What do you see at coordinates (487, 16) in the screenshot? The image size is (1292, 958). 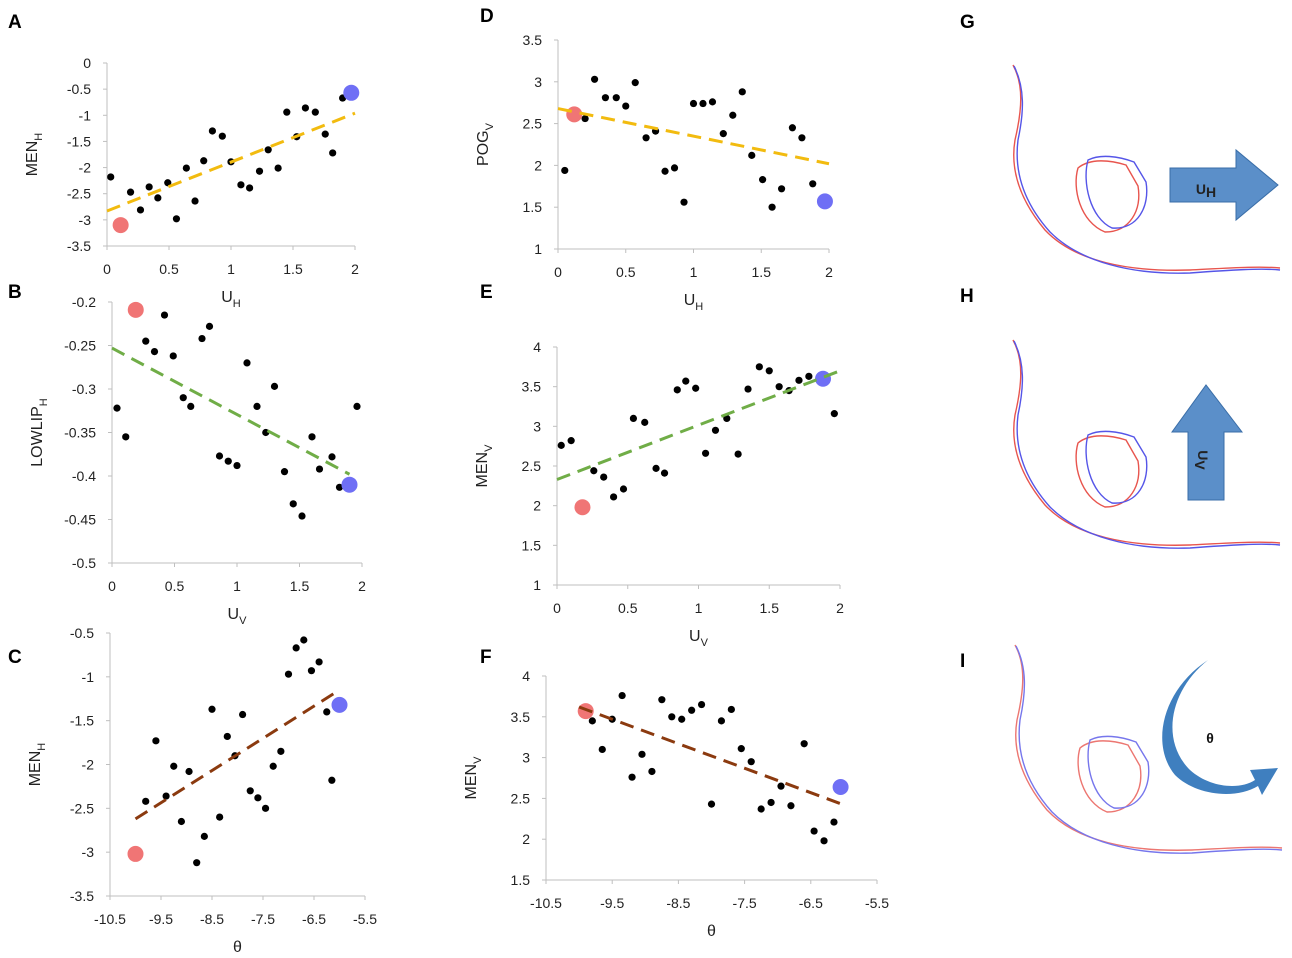 I see `panel-label: D` at bounding box center [487, 16].